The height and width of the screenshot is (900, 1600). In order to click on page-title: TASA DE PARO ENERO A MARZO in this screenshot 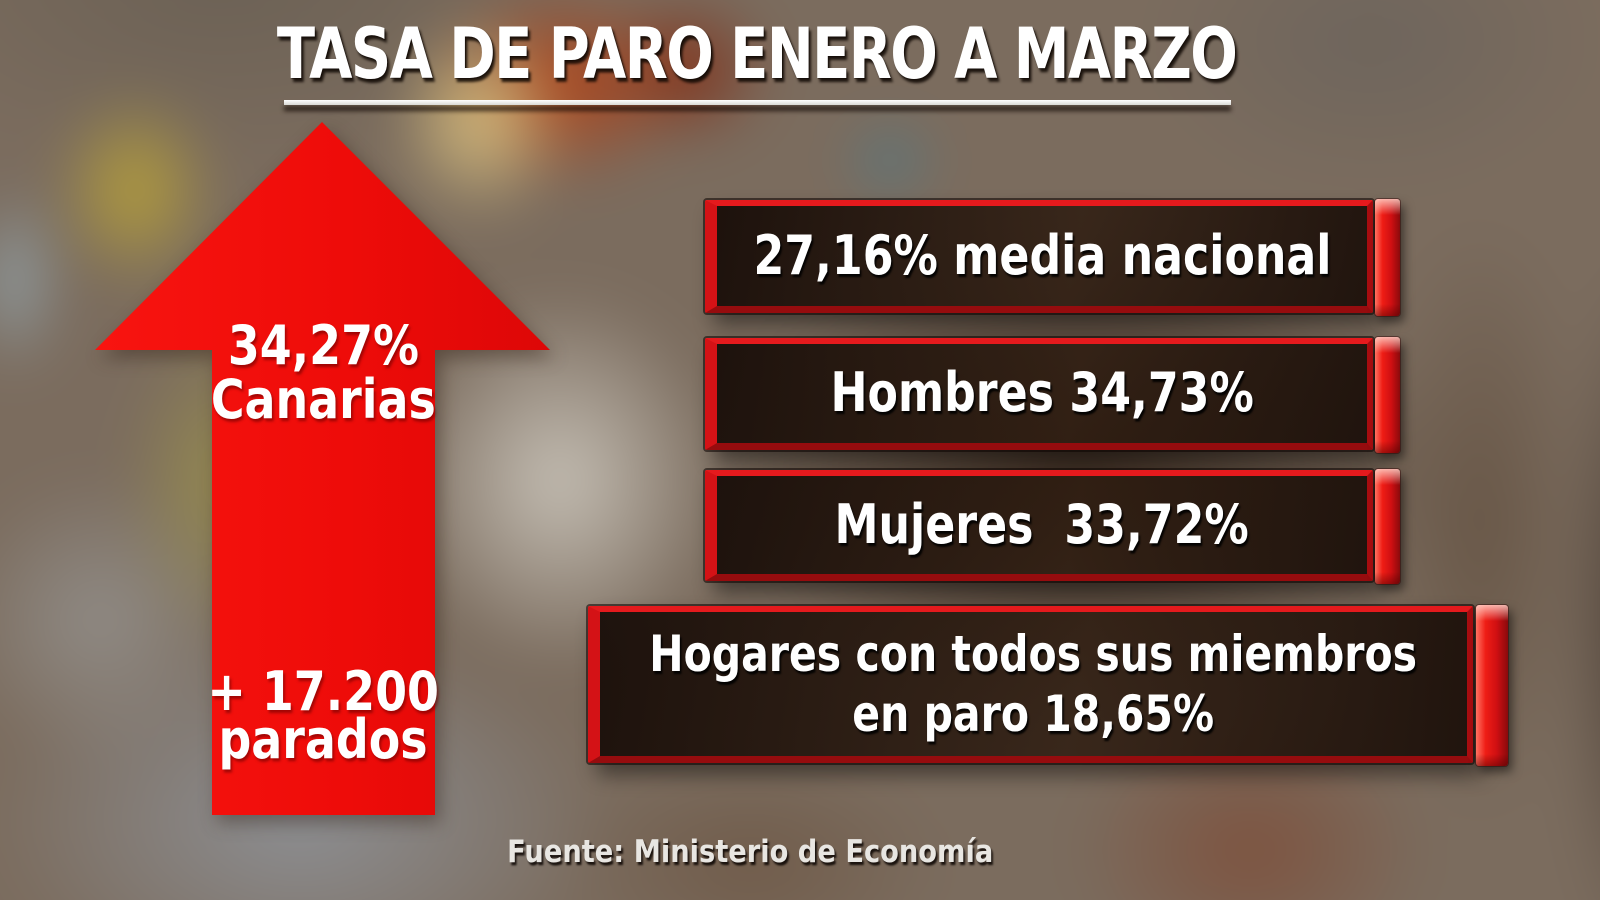, I will do `click(757, 54)`.